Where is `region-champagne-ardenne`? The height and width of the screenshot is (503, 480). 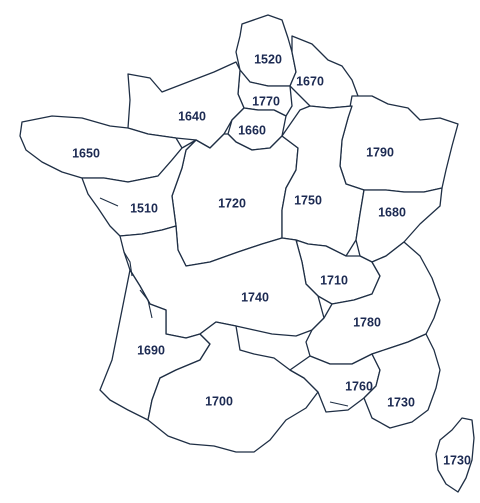
region-champagne-ardenne is located at coordinates (324, 72).